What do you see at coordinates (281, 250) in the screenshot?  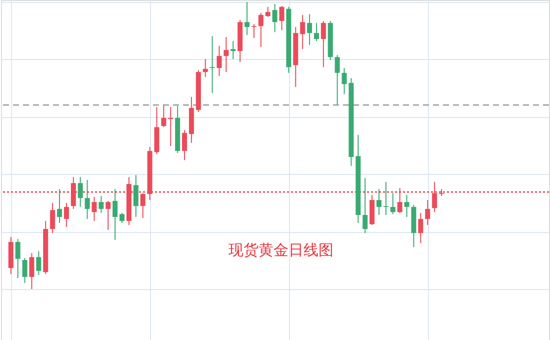 I see `annotation: 现货黄金日线图` at bounding box center [281, 250].